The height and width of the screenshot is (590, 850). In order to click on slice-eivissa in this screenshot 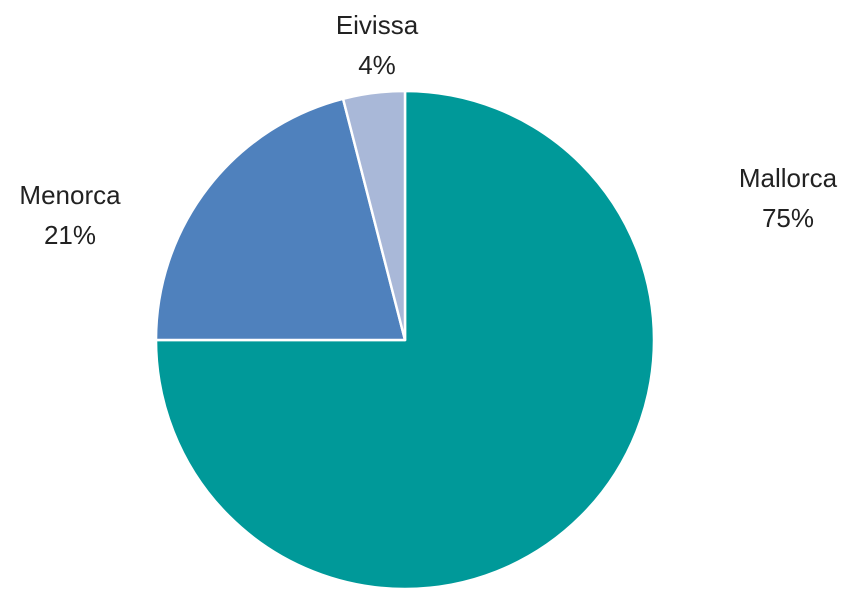, I will do `click(374, 215)`.